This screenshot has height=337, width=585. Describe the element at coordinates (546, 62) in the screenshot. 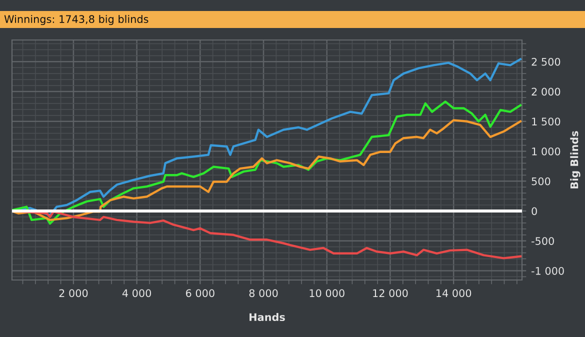

I see `y-tick-label: 2 500` at that location.